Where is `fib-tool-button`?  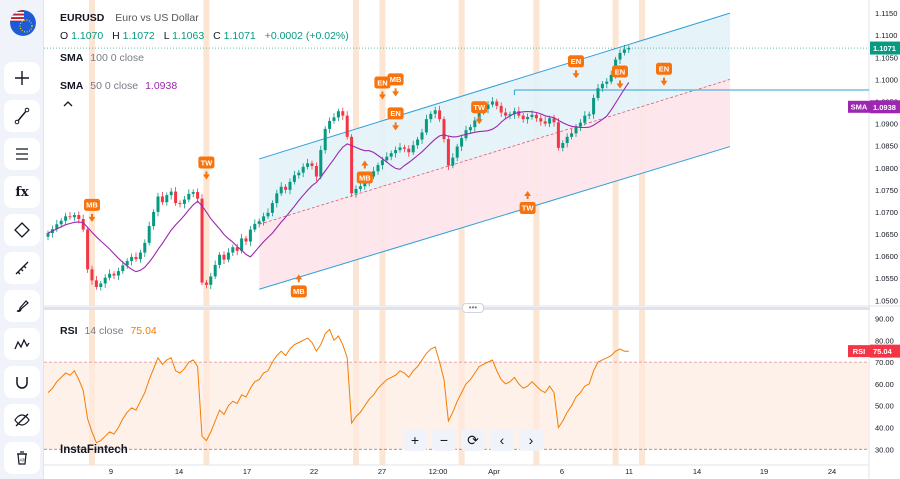
fib-tool-button is located at coordinates (22, 154).